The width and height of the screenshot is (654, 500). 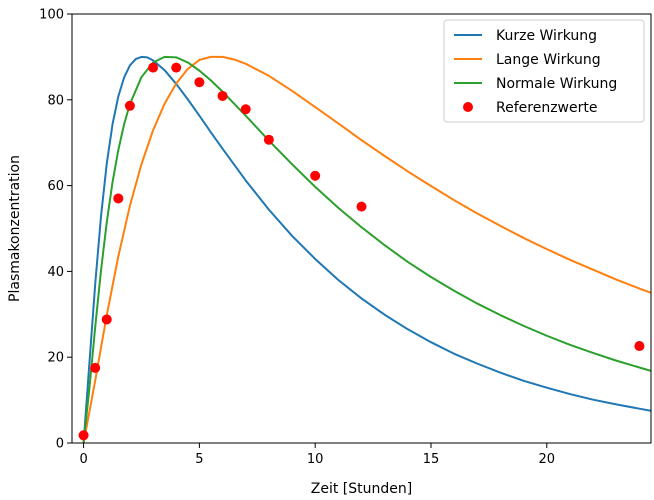 What do you see at coordinates (546, 36) in the screenshot?
I see `legend-label: Kurze Wirkung` at bounding box center [546, 36].